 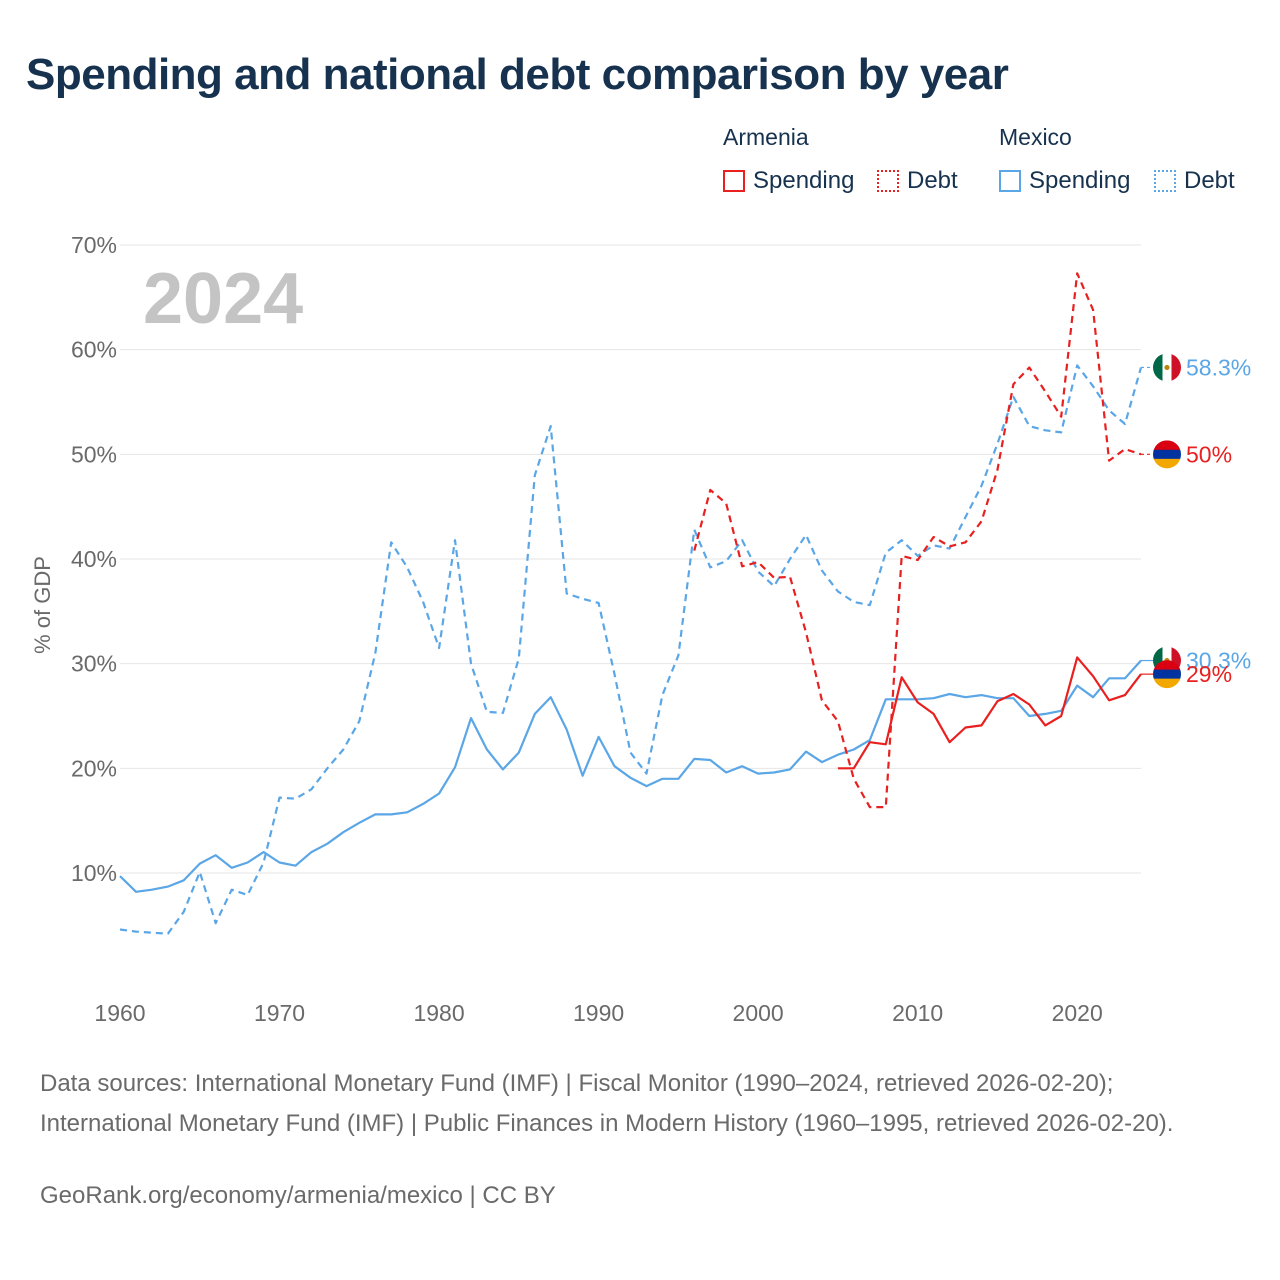 I want to click on y-tick-label: 60%, so click(x=94, y=350).